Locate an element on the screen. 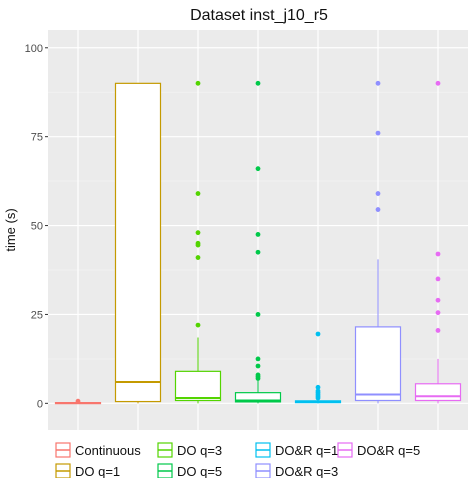  legend-entry: DO&R q=5 is located at coordinates (378, 450).